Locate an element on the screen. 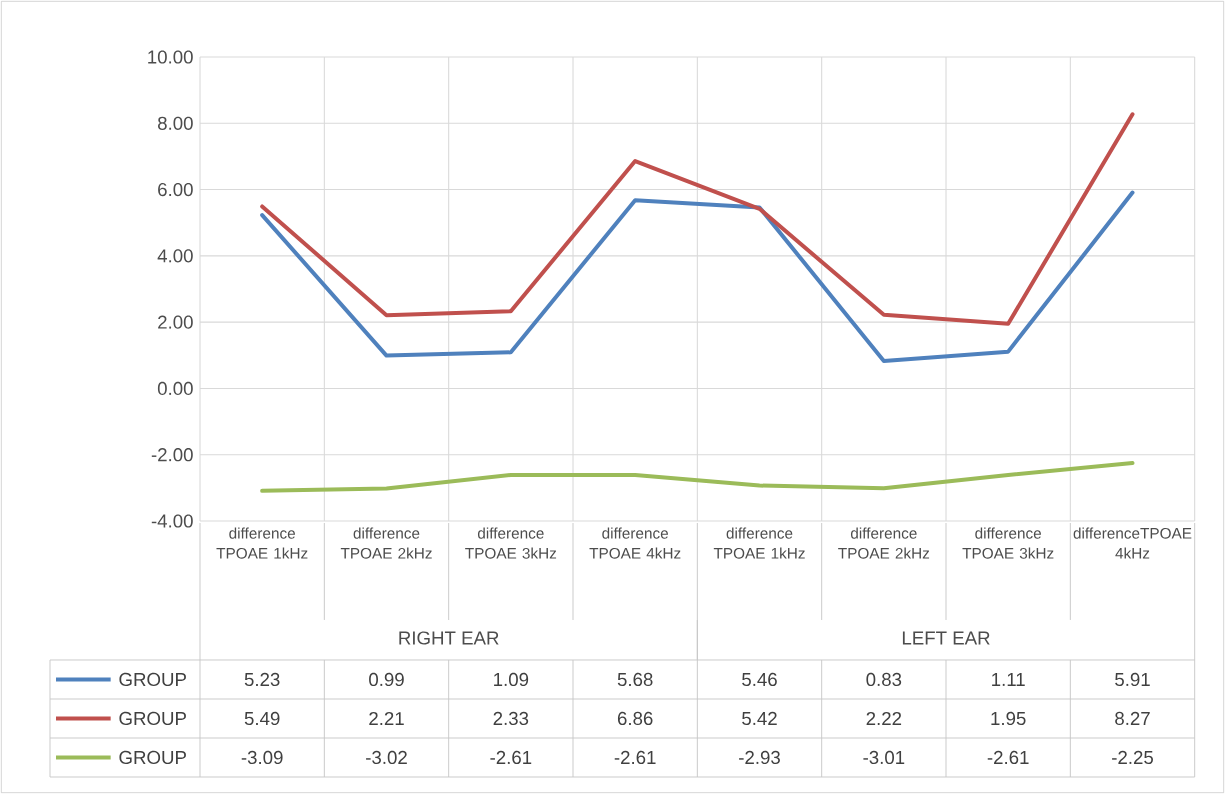 The width and height of the screenshot is (1225, 794). y-tick-label: 10.00 is located at coordinates (170, 57).